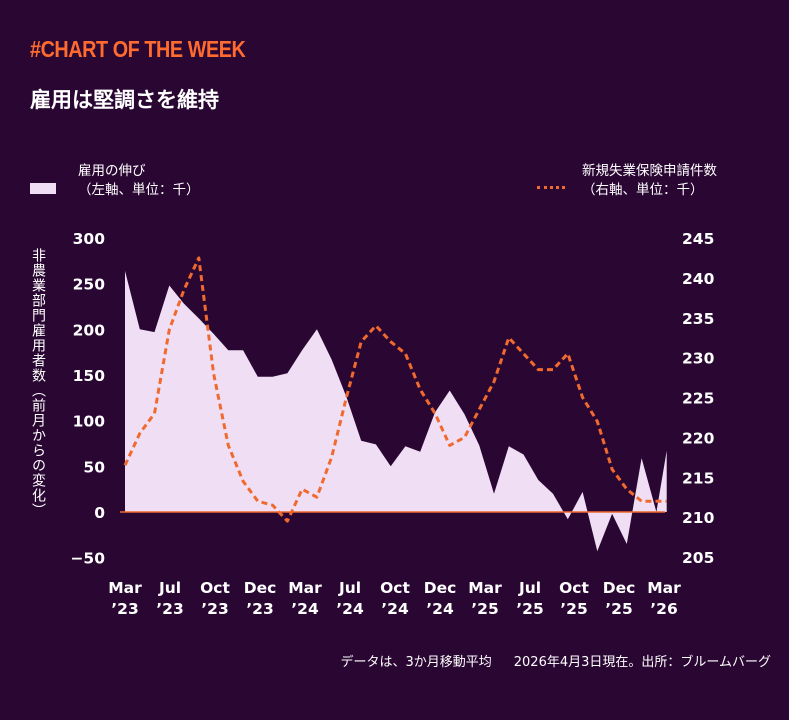 This screenshot has width=789, height=720. I want to click on y-left-tick: −50, so click(87, 559).